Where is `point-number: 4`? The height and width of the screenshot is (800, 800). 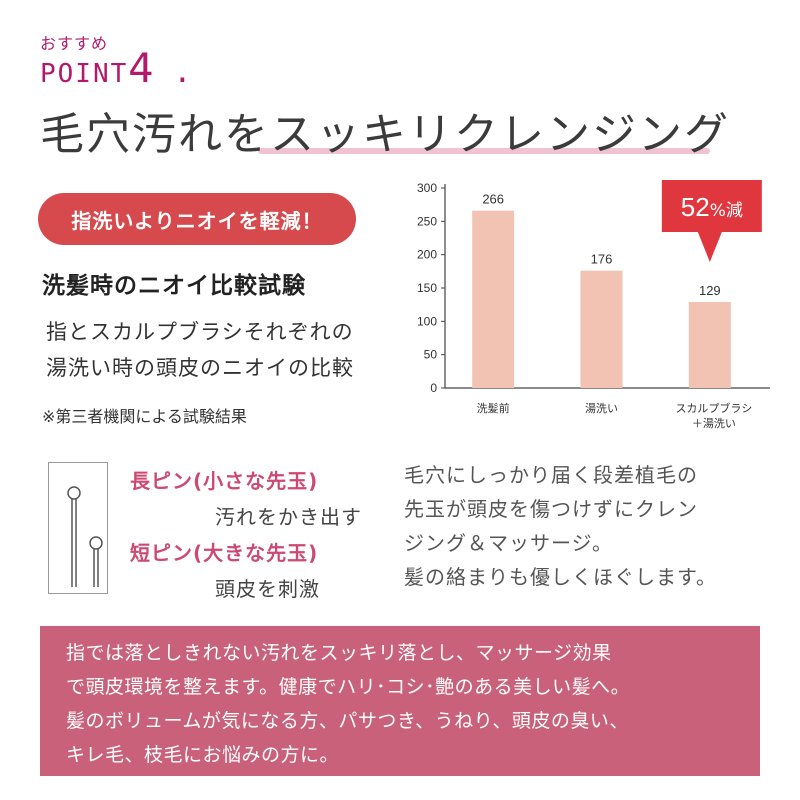
point-number: 4 is located at coordinates (142, 69).